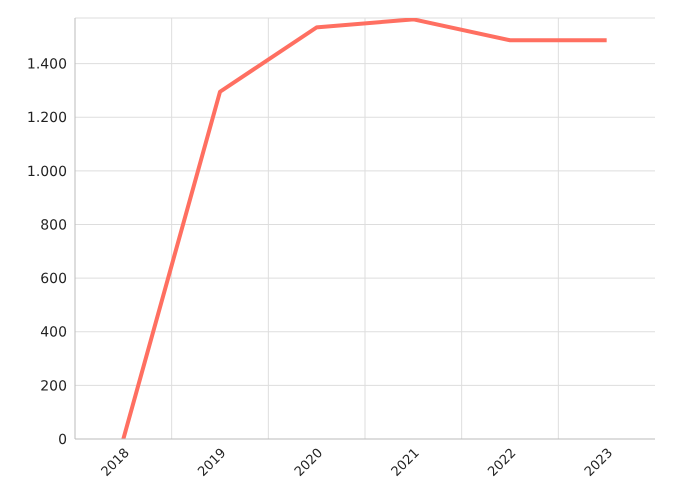 The height and width of the screenshot is (500, 675). I want to click on y-tick-label: 1.400, so click(46, 64).